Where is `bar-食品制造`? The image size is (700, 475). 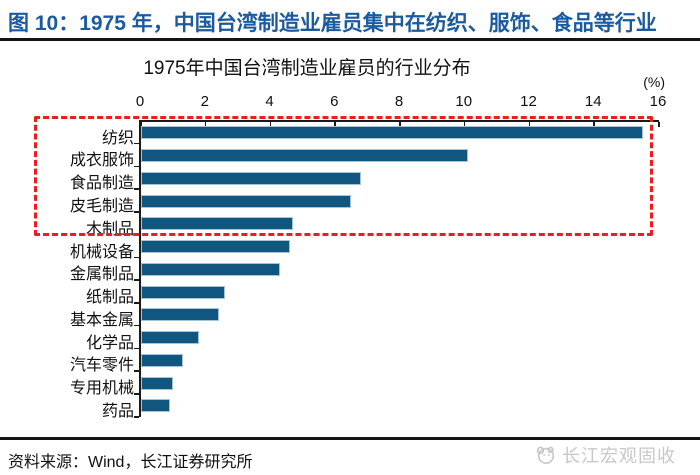
bar-食品制造 is located at coordinates (251, 178).